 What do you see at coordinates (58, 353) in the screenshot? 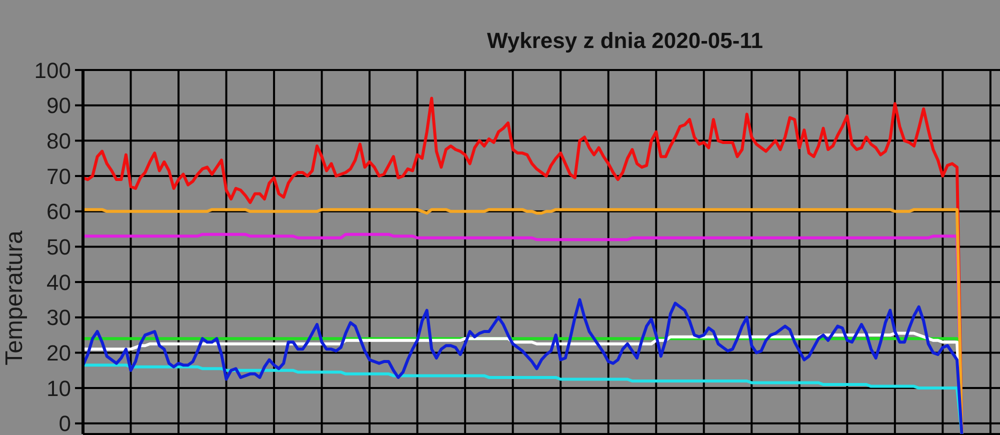
I see `y-tick-label: 20` at bounding box center [58, 353].